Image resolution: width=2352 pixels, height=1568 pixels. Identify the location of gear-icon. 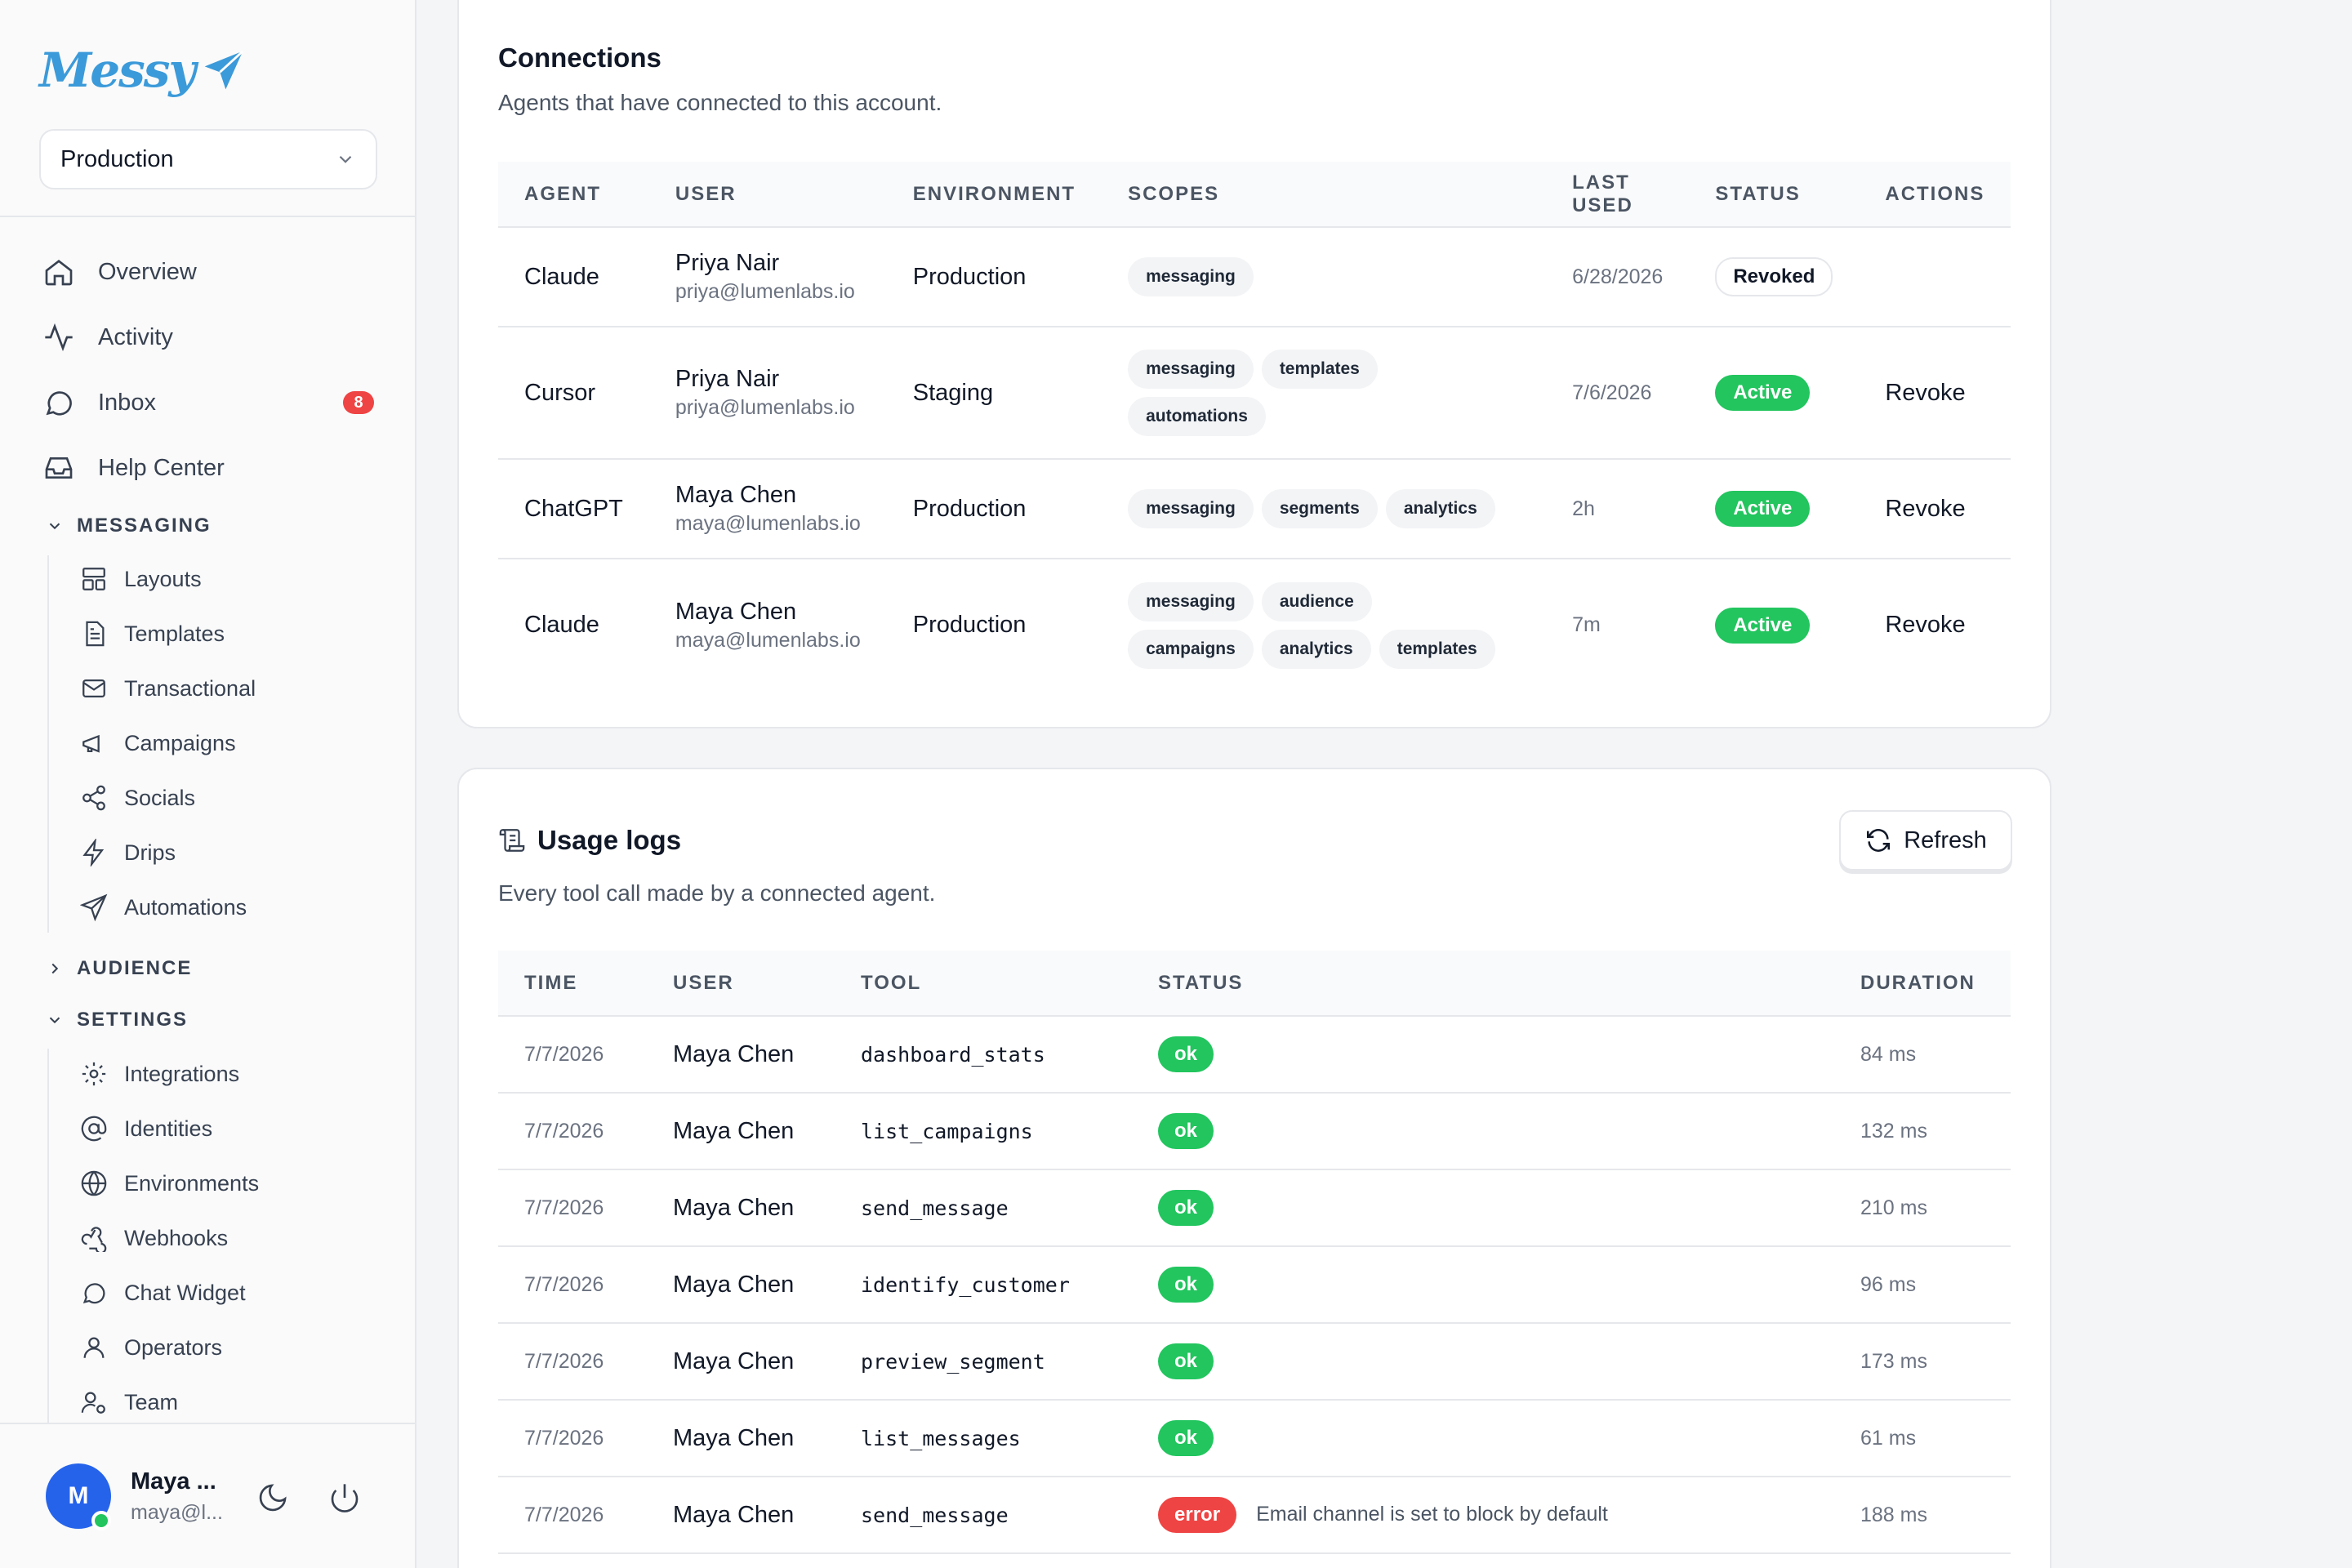
(94, 1074).